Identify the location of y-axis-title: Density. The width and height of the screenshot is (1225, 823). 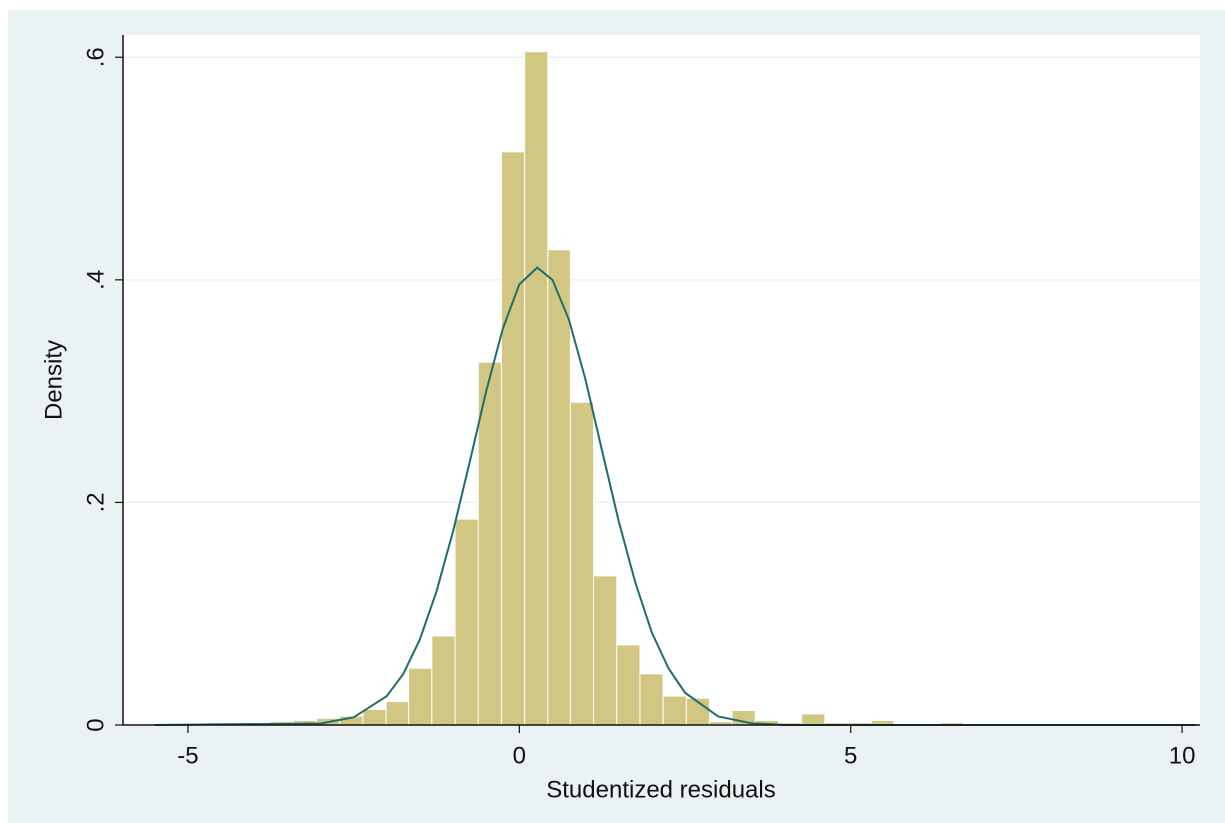
(53, 380).